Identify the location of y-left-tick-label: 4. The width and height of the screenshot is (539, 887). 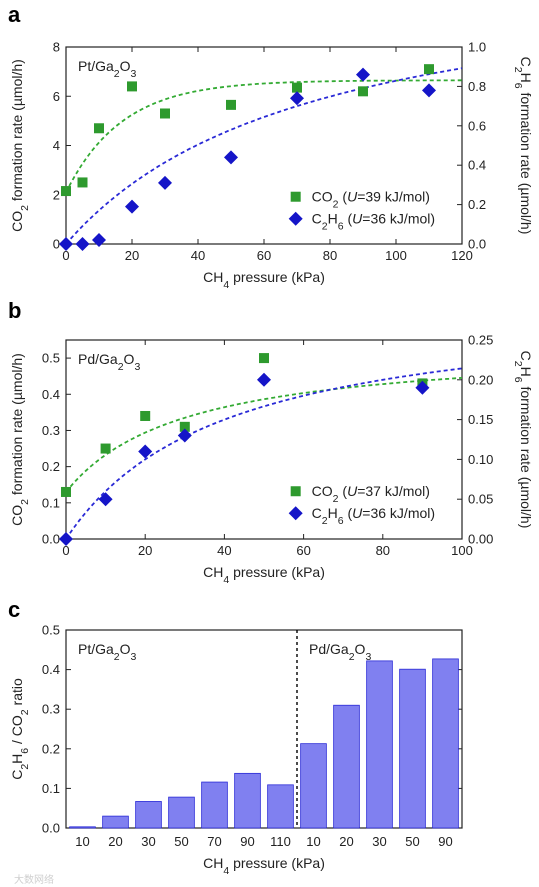
(56, 145).